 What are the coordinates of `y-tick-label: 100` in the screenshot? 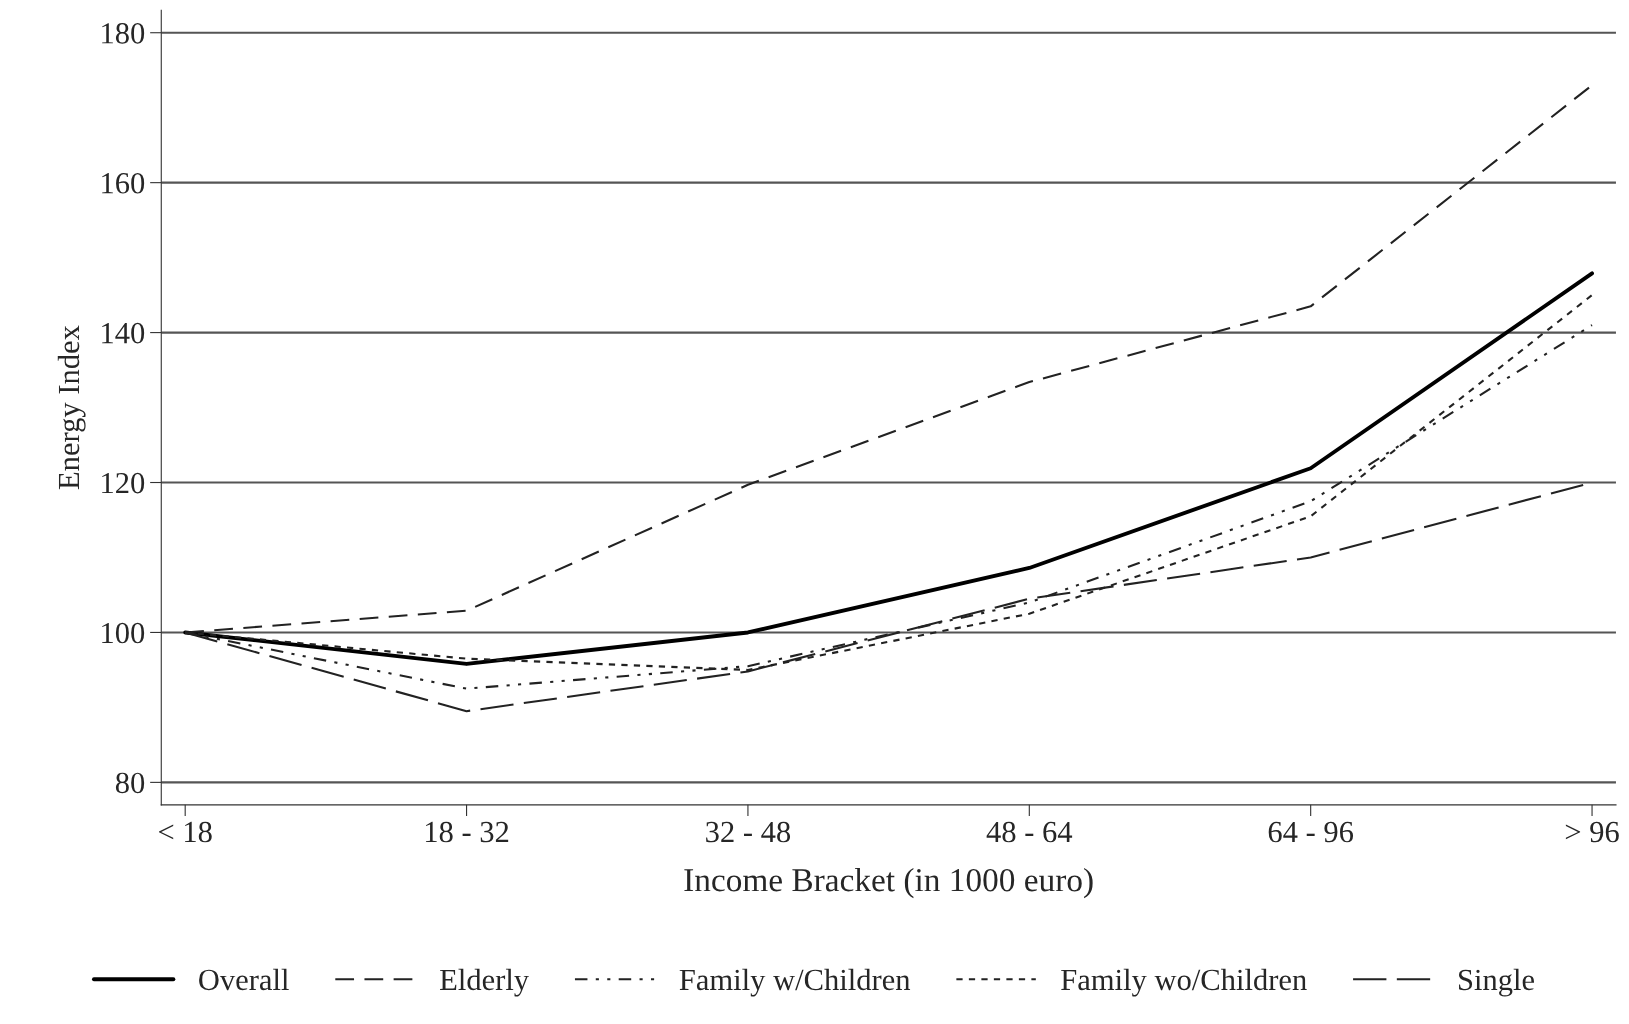 It's located at (123, 633).